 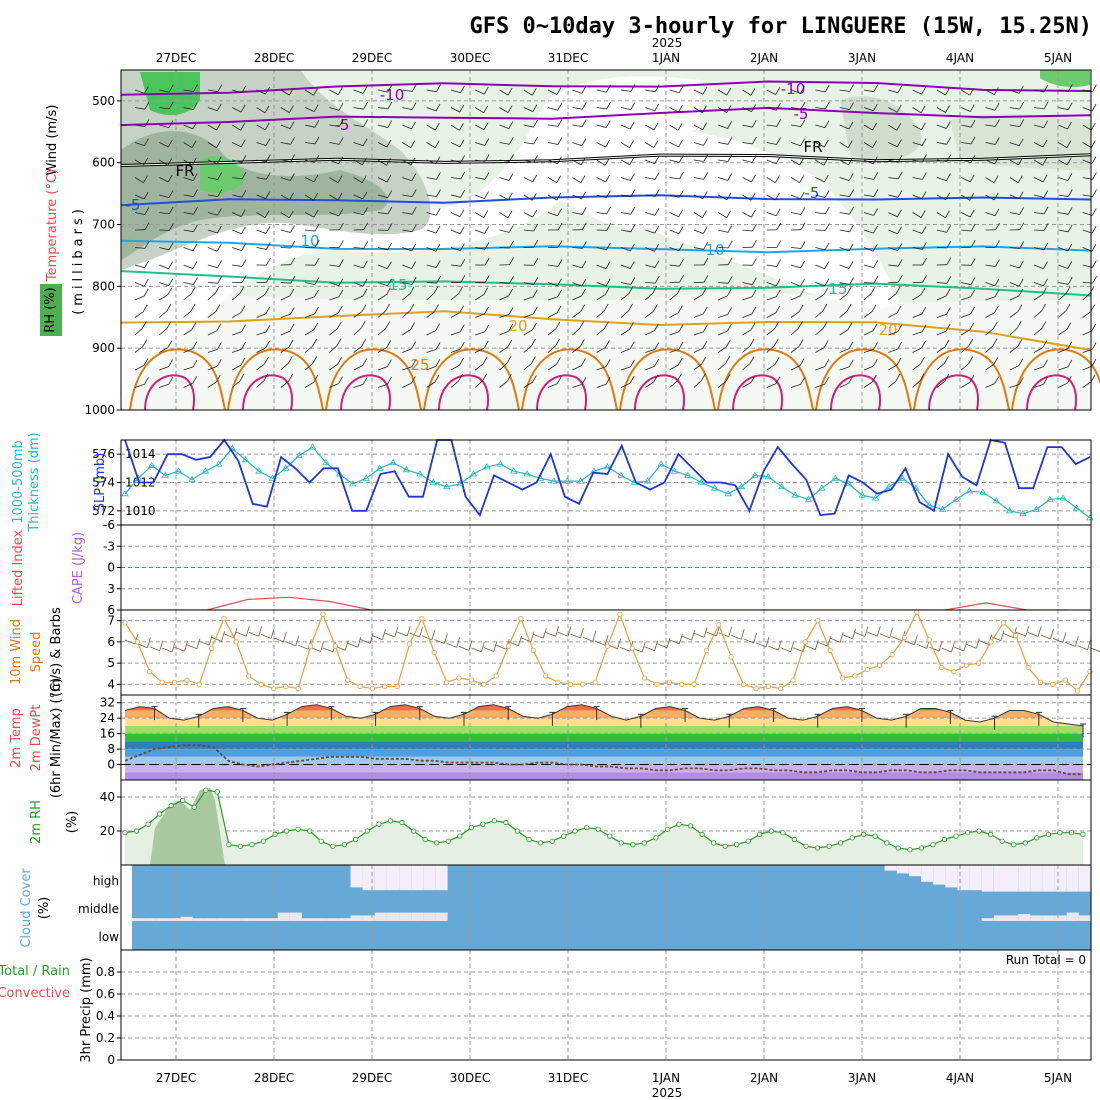 What do you see at coordinates (829, 846) in the screenshot?
I see `rh-point` at bounding box center [829, 846].